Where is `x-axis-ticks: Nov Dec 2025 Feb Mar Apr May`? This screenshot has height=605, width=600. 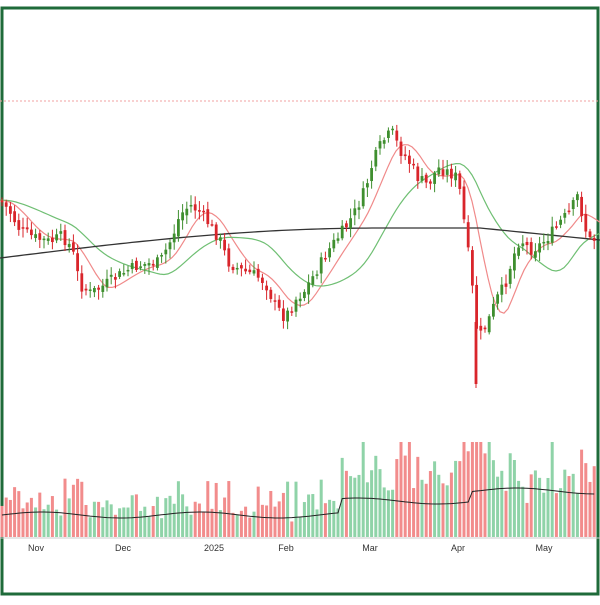 x-axis-ticks: Nov Dec 2025 Feb Mar Apr May is located at coordinates (290, 548).